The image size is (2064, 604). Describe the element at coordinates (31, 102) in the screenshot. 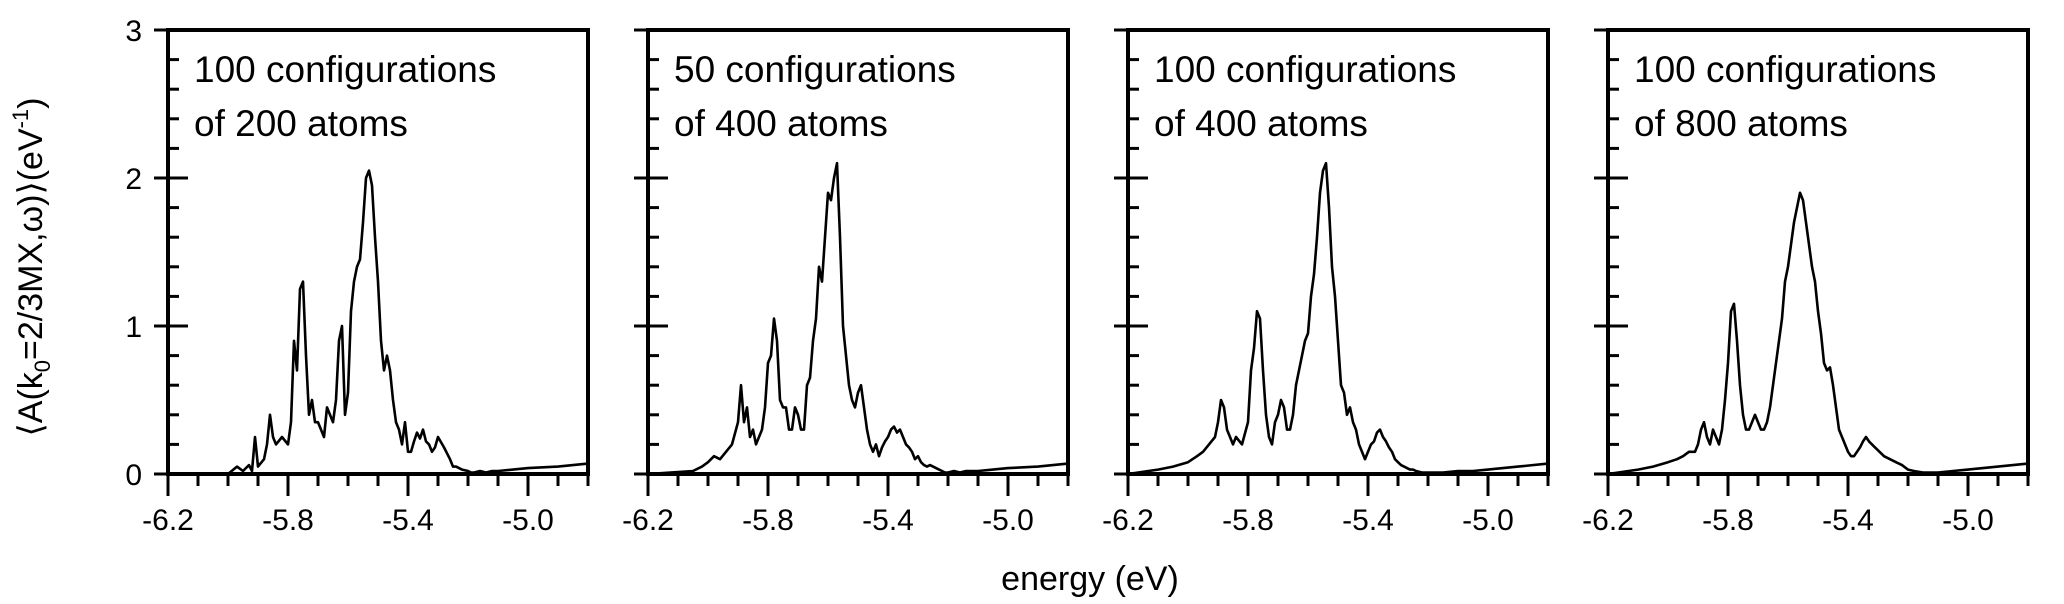

I see `y-axis-title-part: )` at that location.